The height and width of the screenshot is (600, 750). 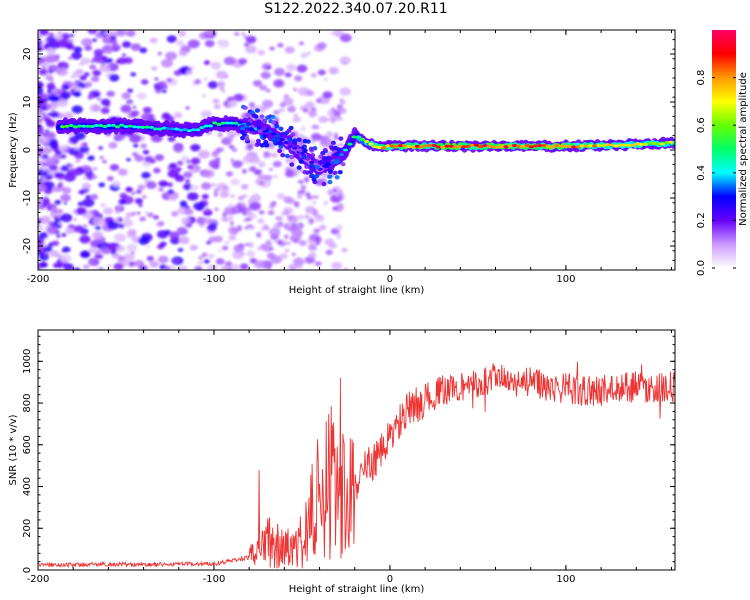 I want to click on y-tick-label: 400, so click(x=27, y=486).